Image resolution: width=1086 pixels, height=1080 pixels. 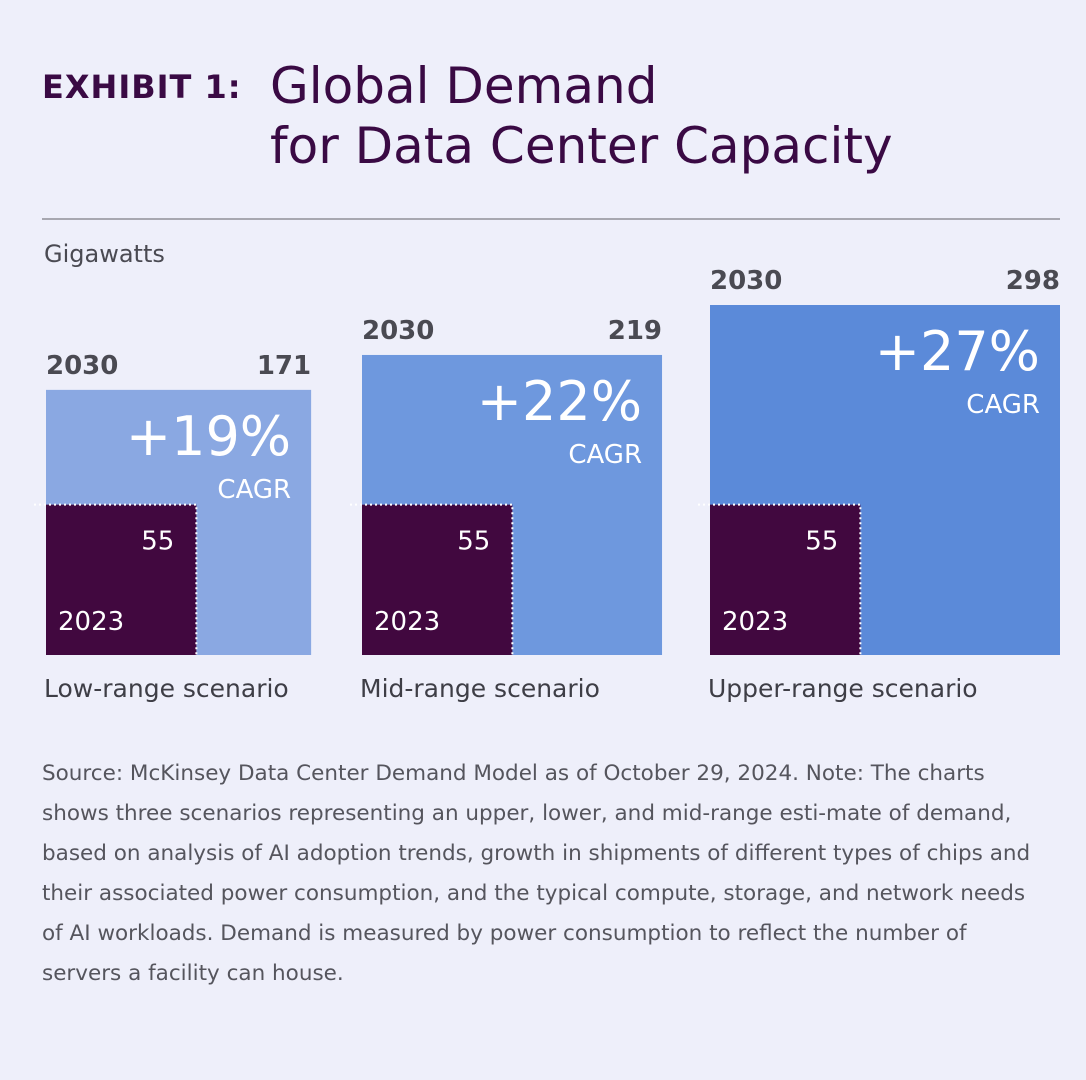 I want to click on value-2030-label-2: 298, so click(x=1033, y=281).